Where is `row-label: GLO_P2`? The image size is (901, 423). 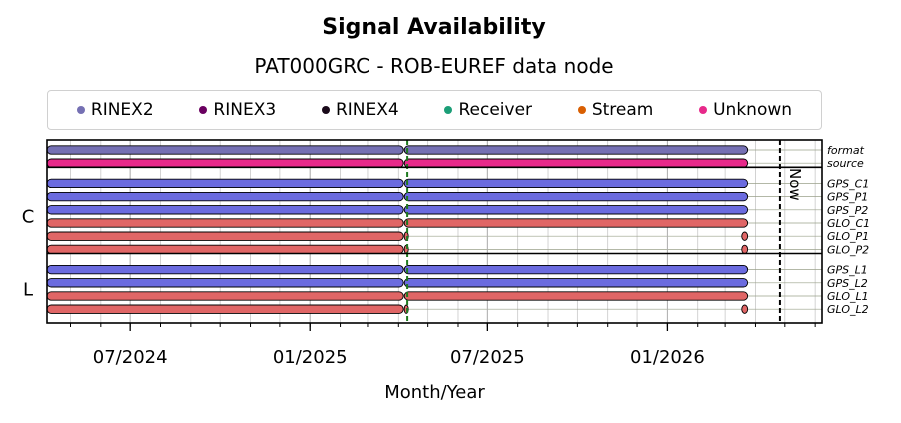
row-label: GLO_P2 is located at coordinates (848, 249).